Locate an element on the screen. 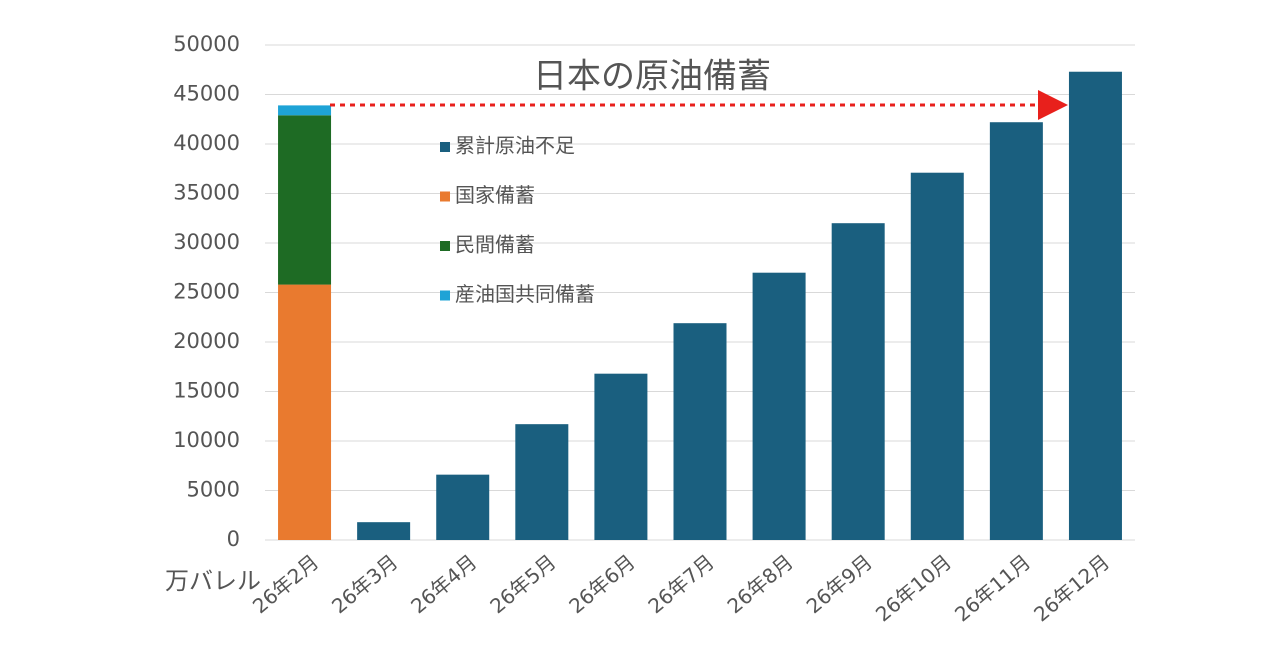  legend-label: 累計原油不足 is located at coordinates (515, 146).